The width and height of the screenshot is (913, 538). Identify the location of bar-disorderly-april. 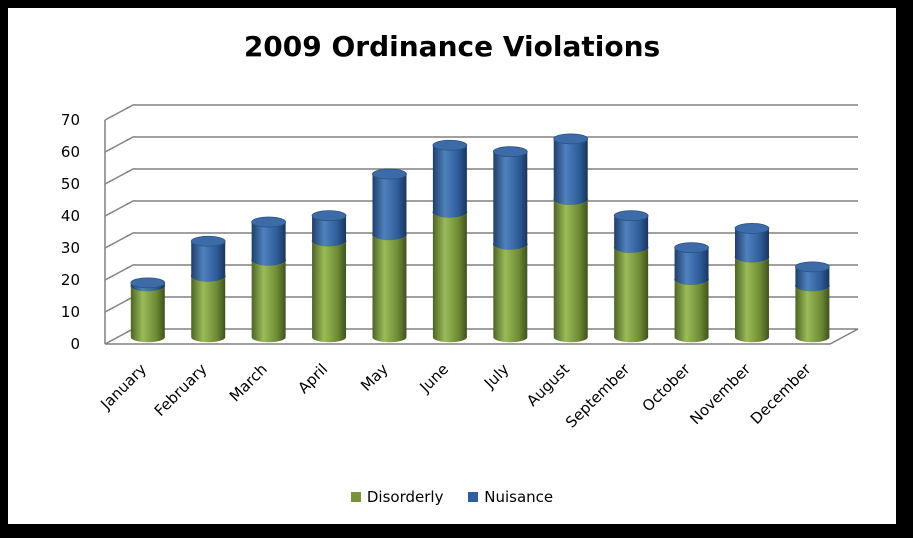
(329, 292).